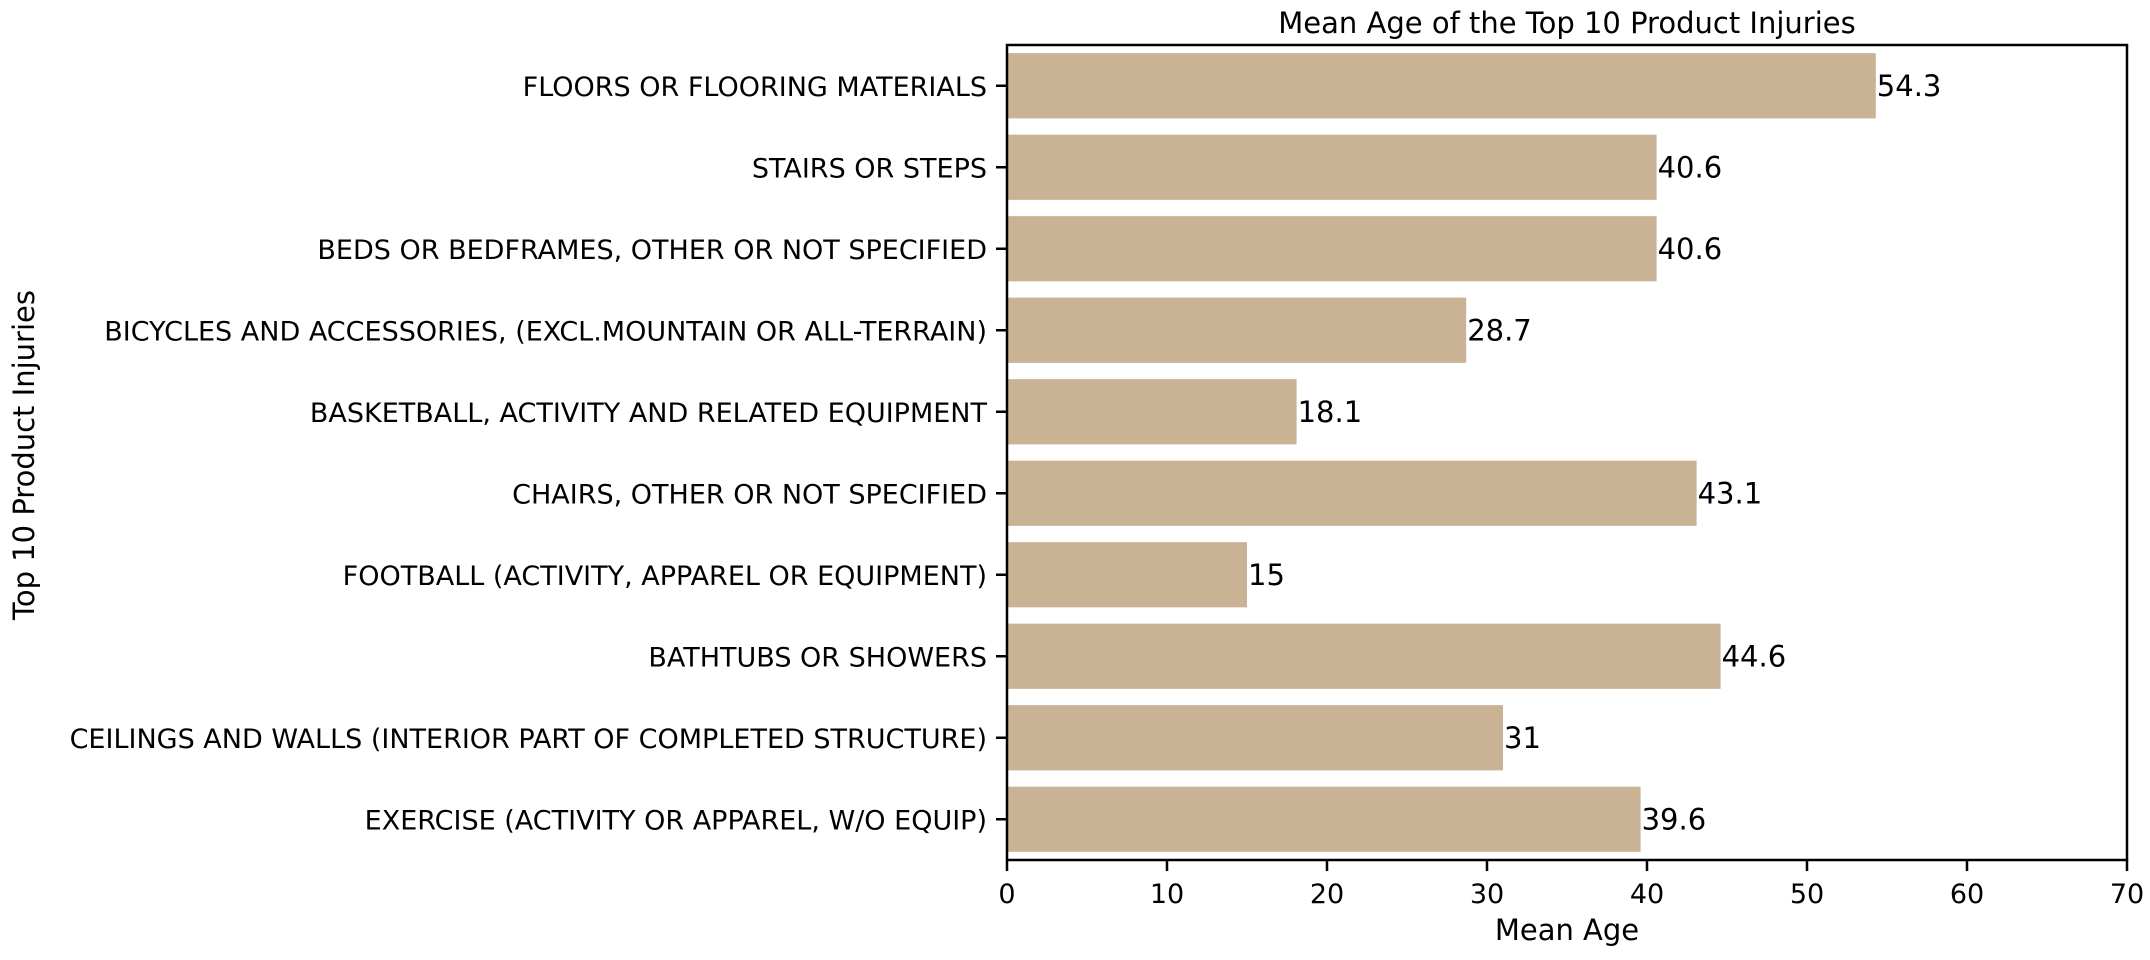 This screenshot has height=960, width=2150. What do you see at coordinates (1967, 894) in the screenshot?
I see `x-tick-label: 60` at bounding box center [1967, 894].